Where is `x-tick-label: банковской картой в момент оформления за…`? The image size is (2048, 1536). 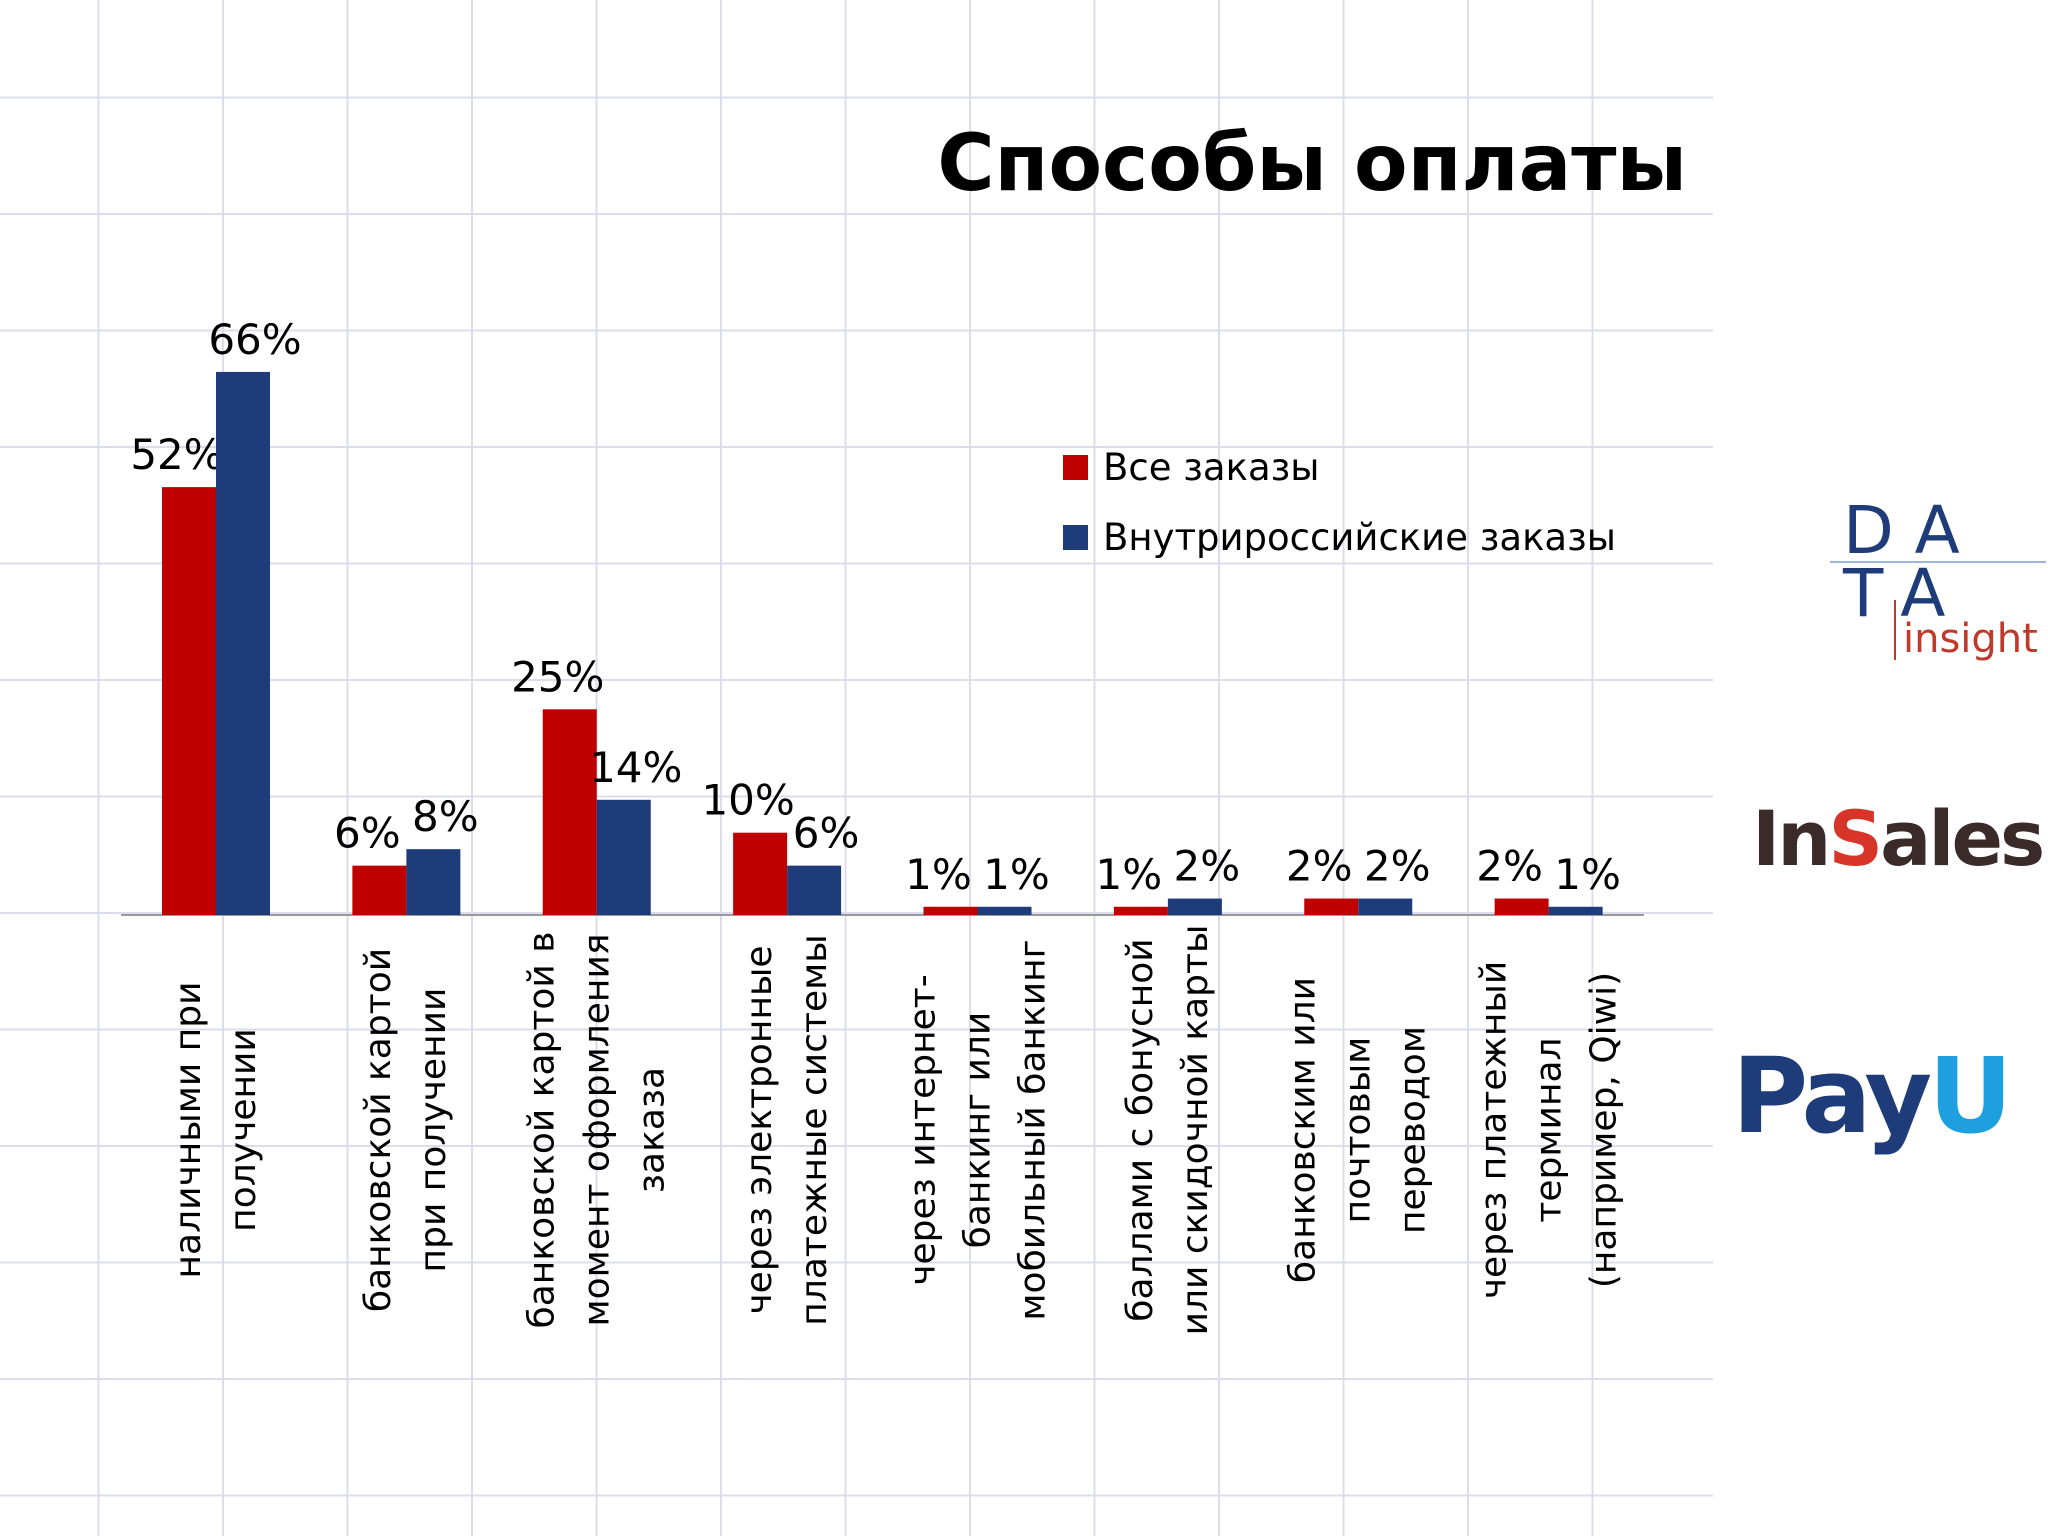
x-tick-label: банковской картой в момент оформления за… is located at coordinates (597, 1130).